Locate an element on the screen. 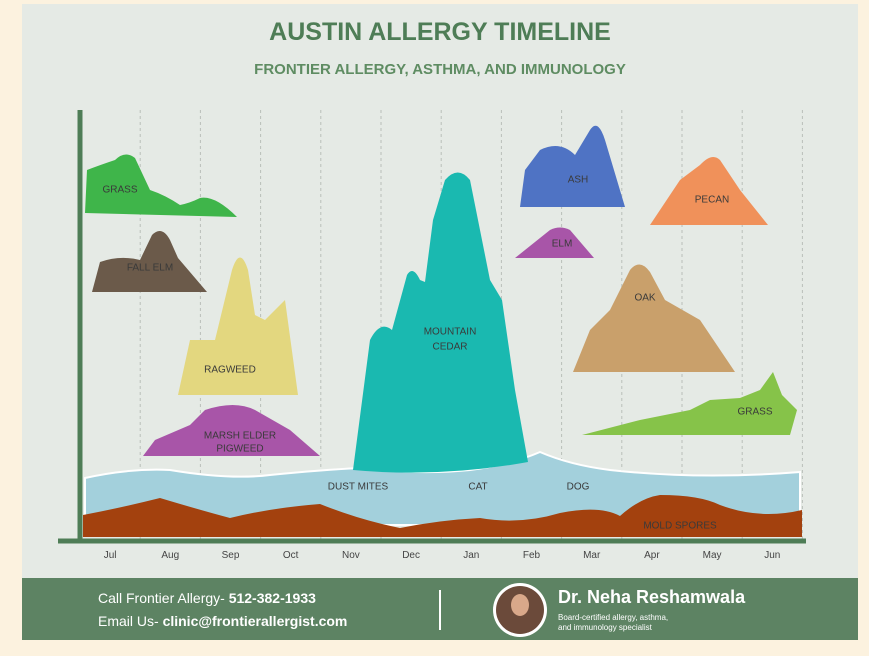 The height and width of the screenshot is (656, 869). label: DUST MITES is located at coordinates (358, 487).